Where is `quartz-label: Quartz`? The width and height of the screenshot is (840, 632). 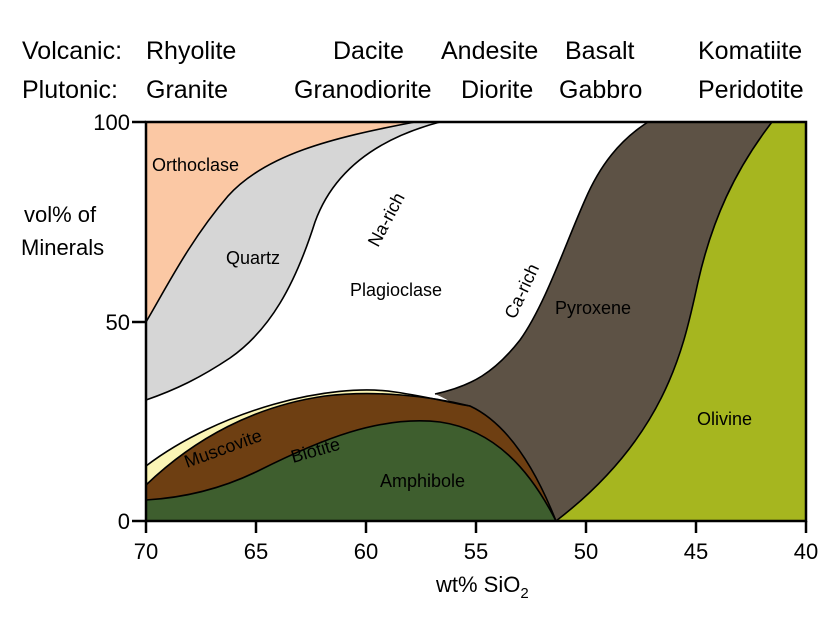 quartz-label: Quartz is located at coordinates (253, 258).